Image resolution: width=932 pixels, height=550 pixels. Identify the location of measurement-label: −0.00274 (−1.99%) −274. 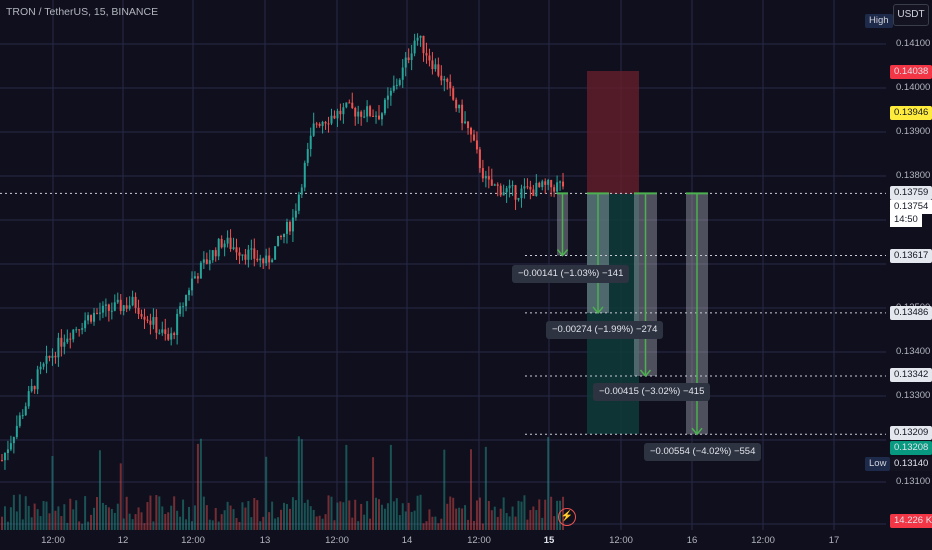
(605, 330).